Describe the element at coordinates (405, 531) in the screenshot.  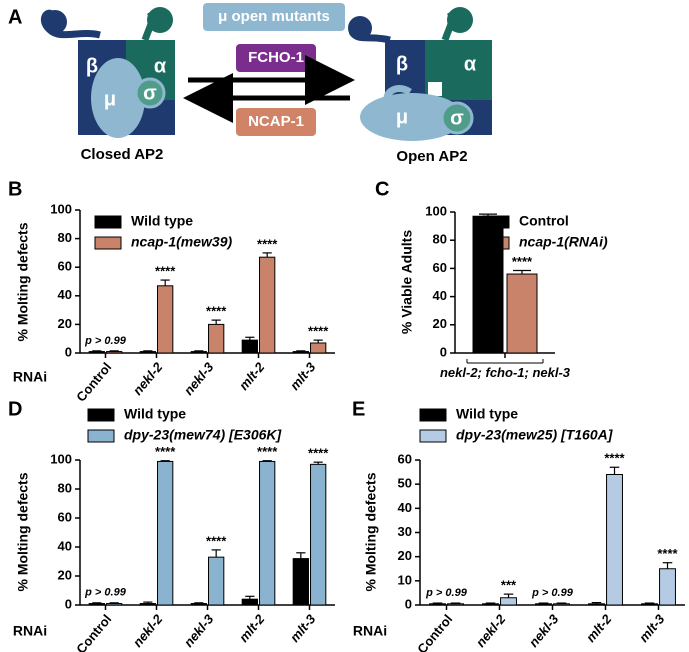
I see `y-tick-label: 30` at that location.